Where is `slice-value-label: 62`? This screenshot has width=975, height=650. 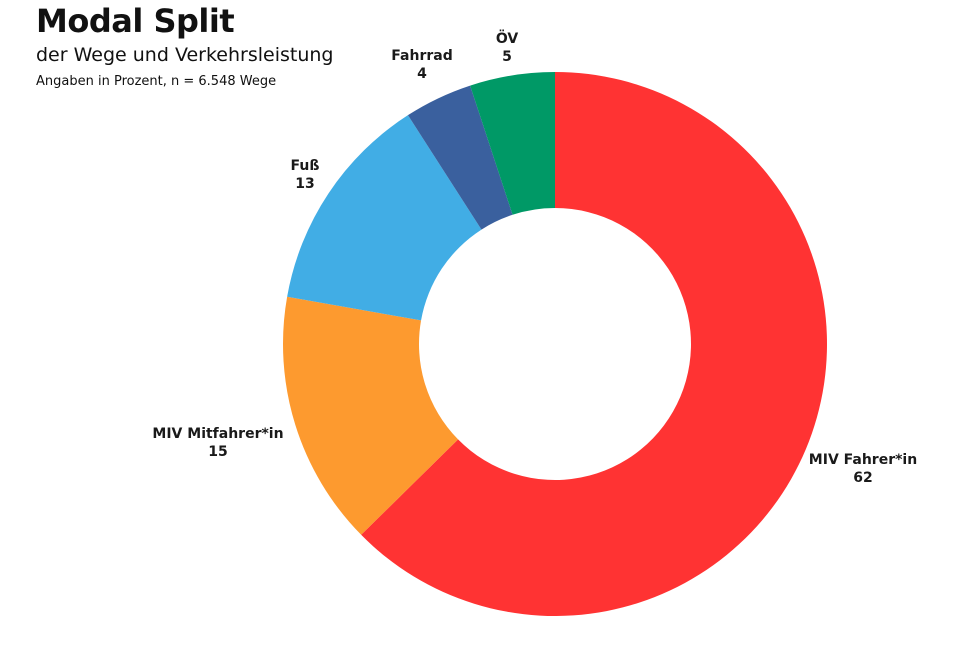
slice-value-label: 62 is located at coordinates (862, 478).